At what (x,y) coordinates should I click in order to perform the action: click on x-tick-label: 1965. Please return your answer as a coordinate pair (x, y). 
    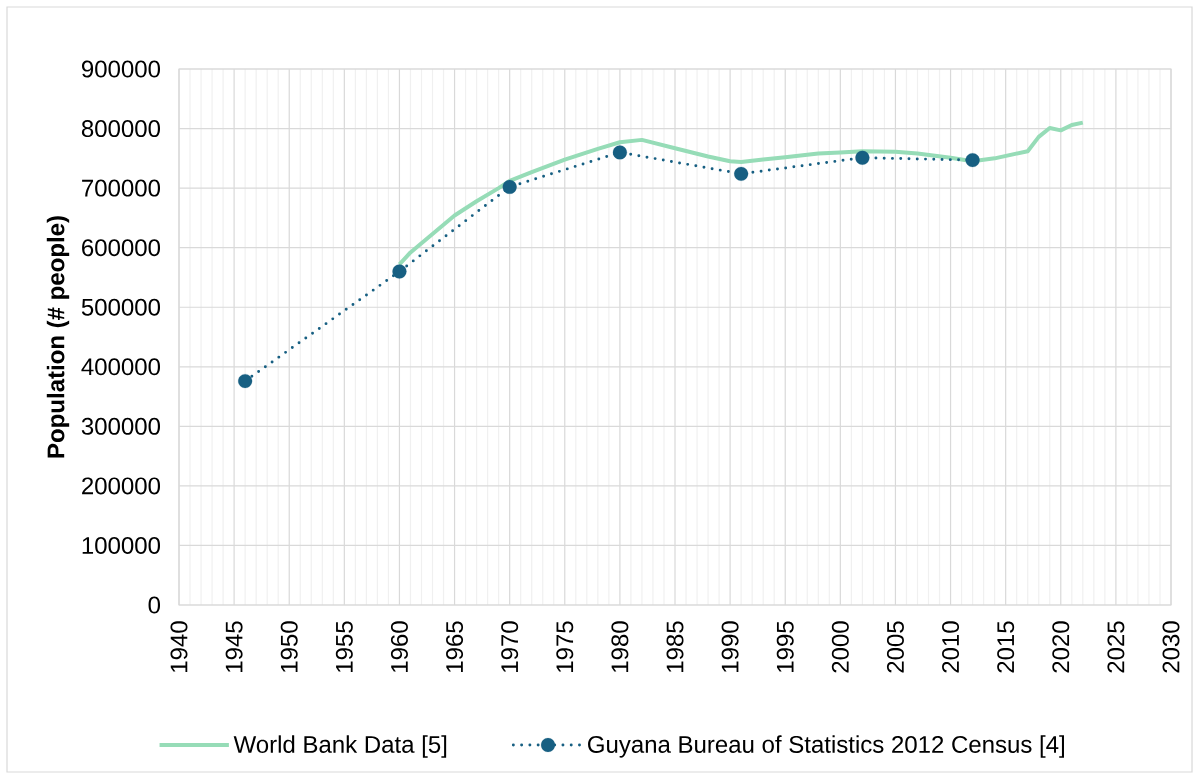
    Looking at the image, I should click on (455, 646).